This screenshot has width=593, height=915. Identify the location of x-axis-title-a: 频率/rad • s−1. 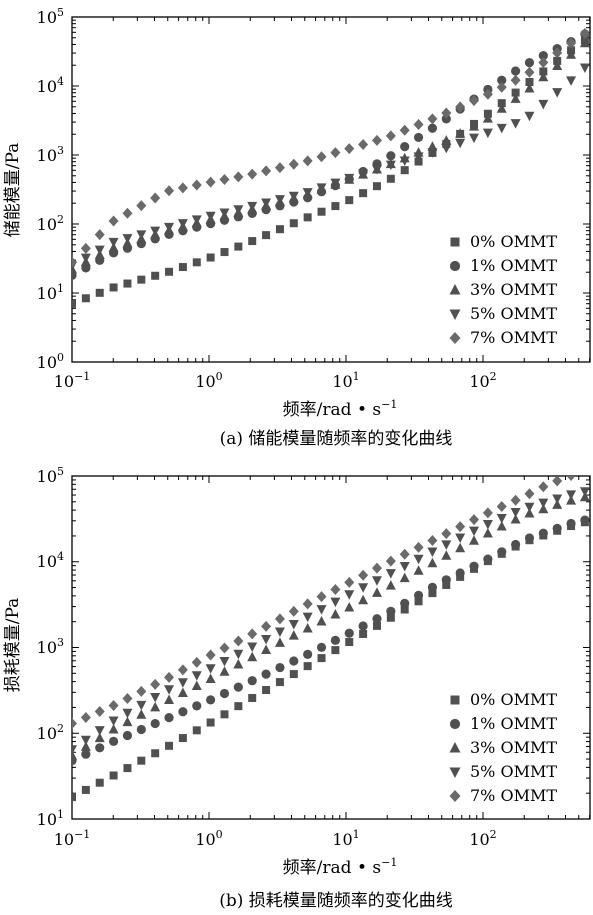
(340, 409).